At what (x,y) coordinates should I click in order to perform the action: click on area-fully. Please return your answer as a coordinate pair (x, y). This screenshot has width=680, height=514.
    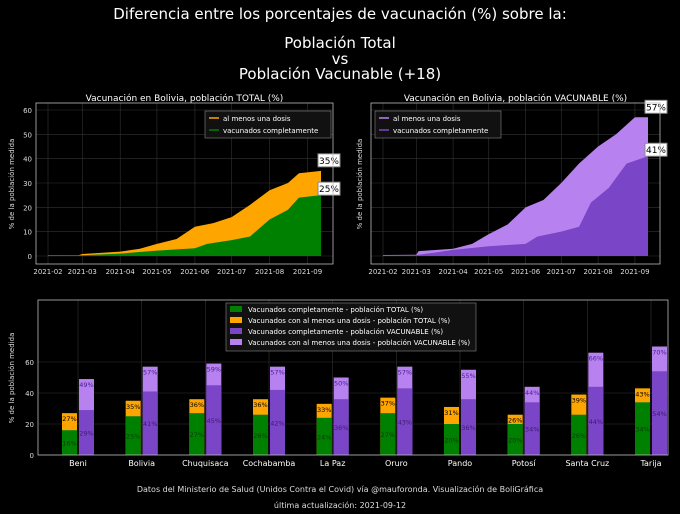
    Looking at the image, I should click on (515, 206).